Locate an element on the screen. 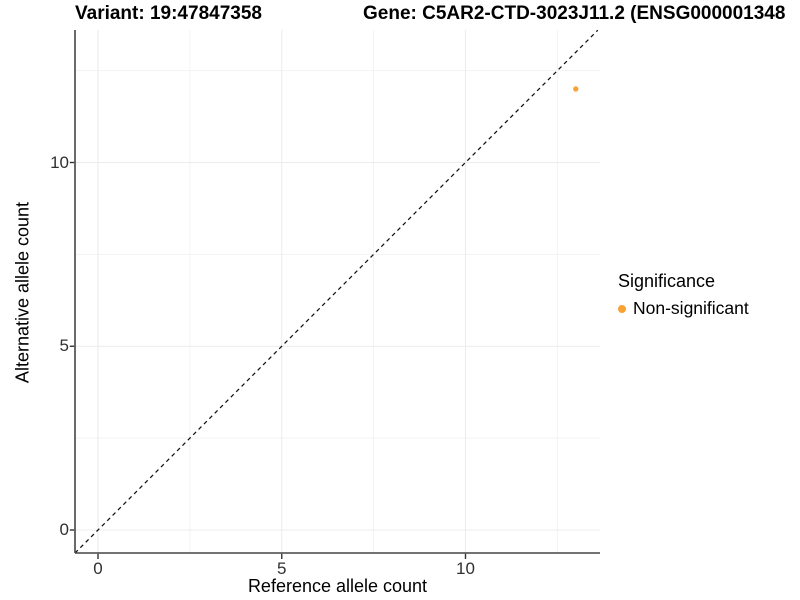 This screenshot has height=600, width=800. legend-item: Non-significant is located at coordinates (683, 308).